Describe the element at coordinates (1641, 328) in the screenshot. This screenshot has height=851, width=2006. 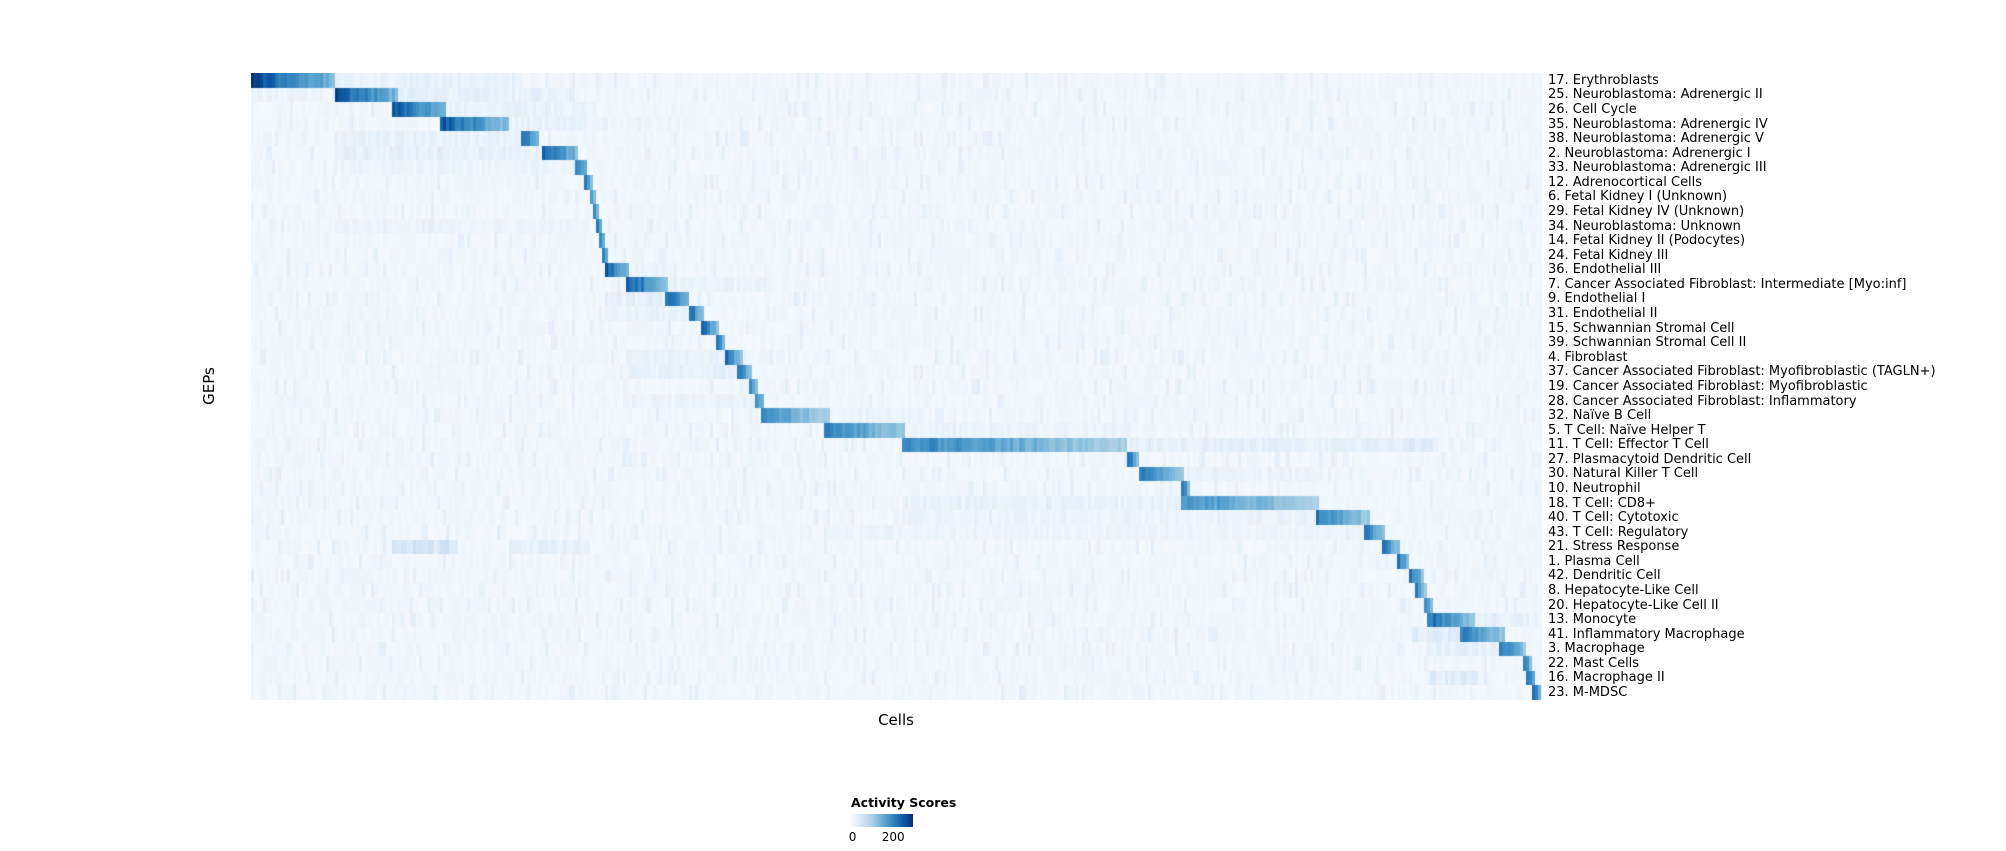
I see `row-label: 15. Schwannian Stromal Cell` at that location.